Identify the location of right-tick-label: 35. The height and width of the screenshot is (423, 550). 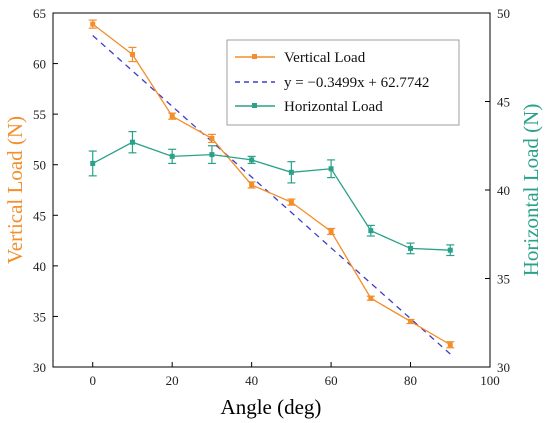
(503, 279).